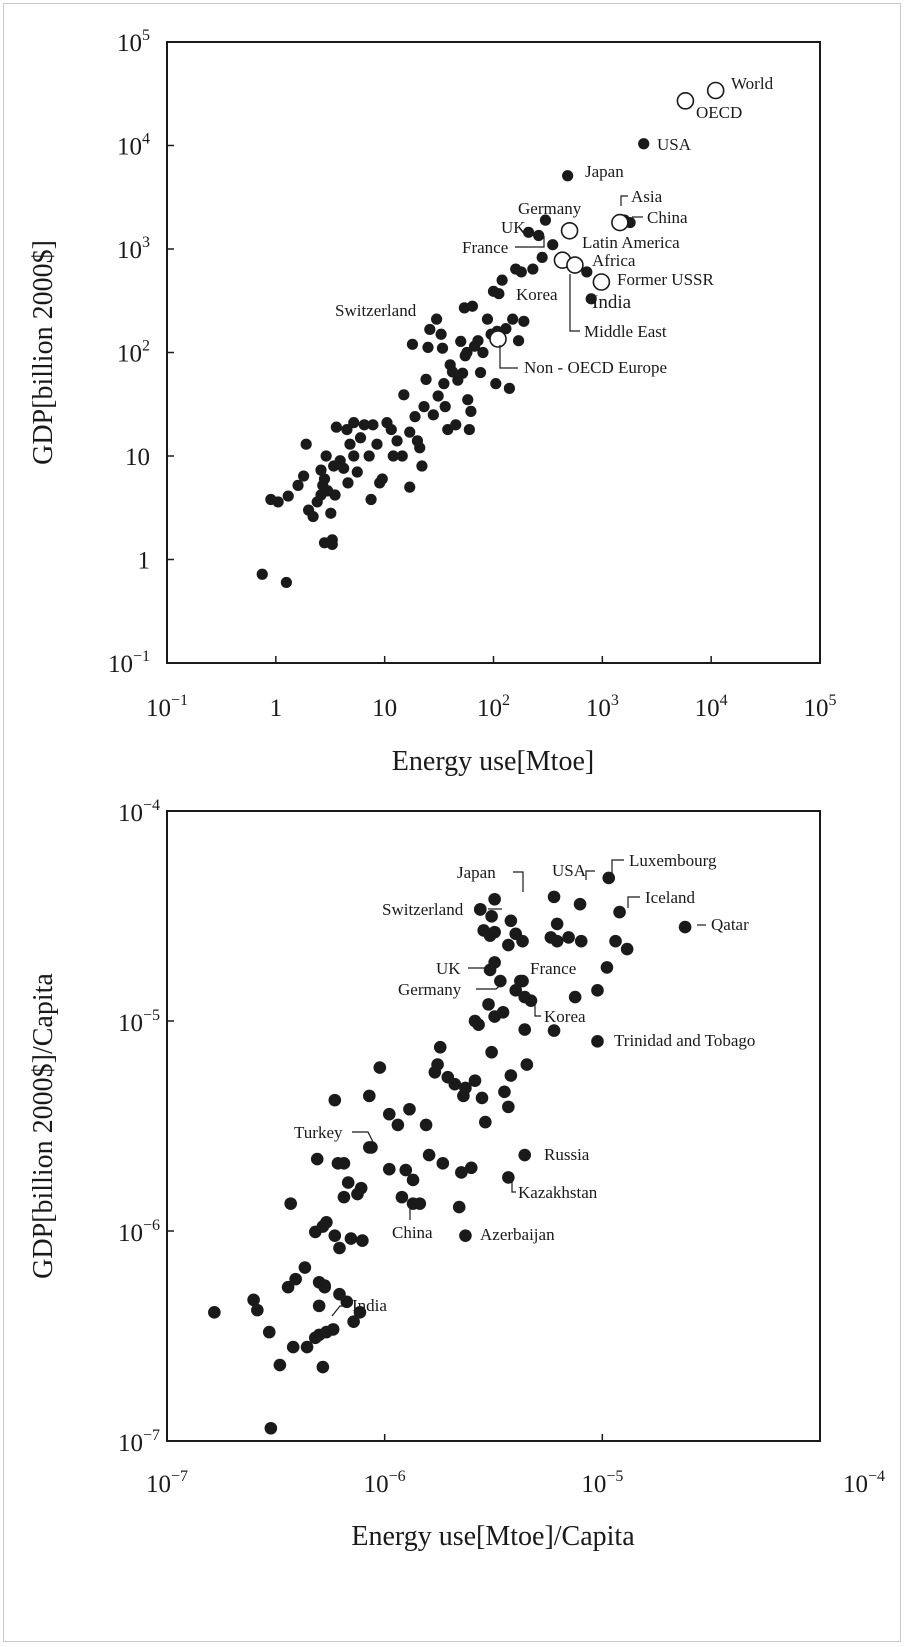 This screenshot has width=906, height=1647. Describe the element at coordinates (139, 1232) in the screenshot. I see `y-tick-label: 10⁻⁶` at that location.